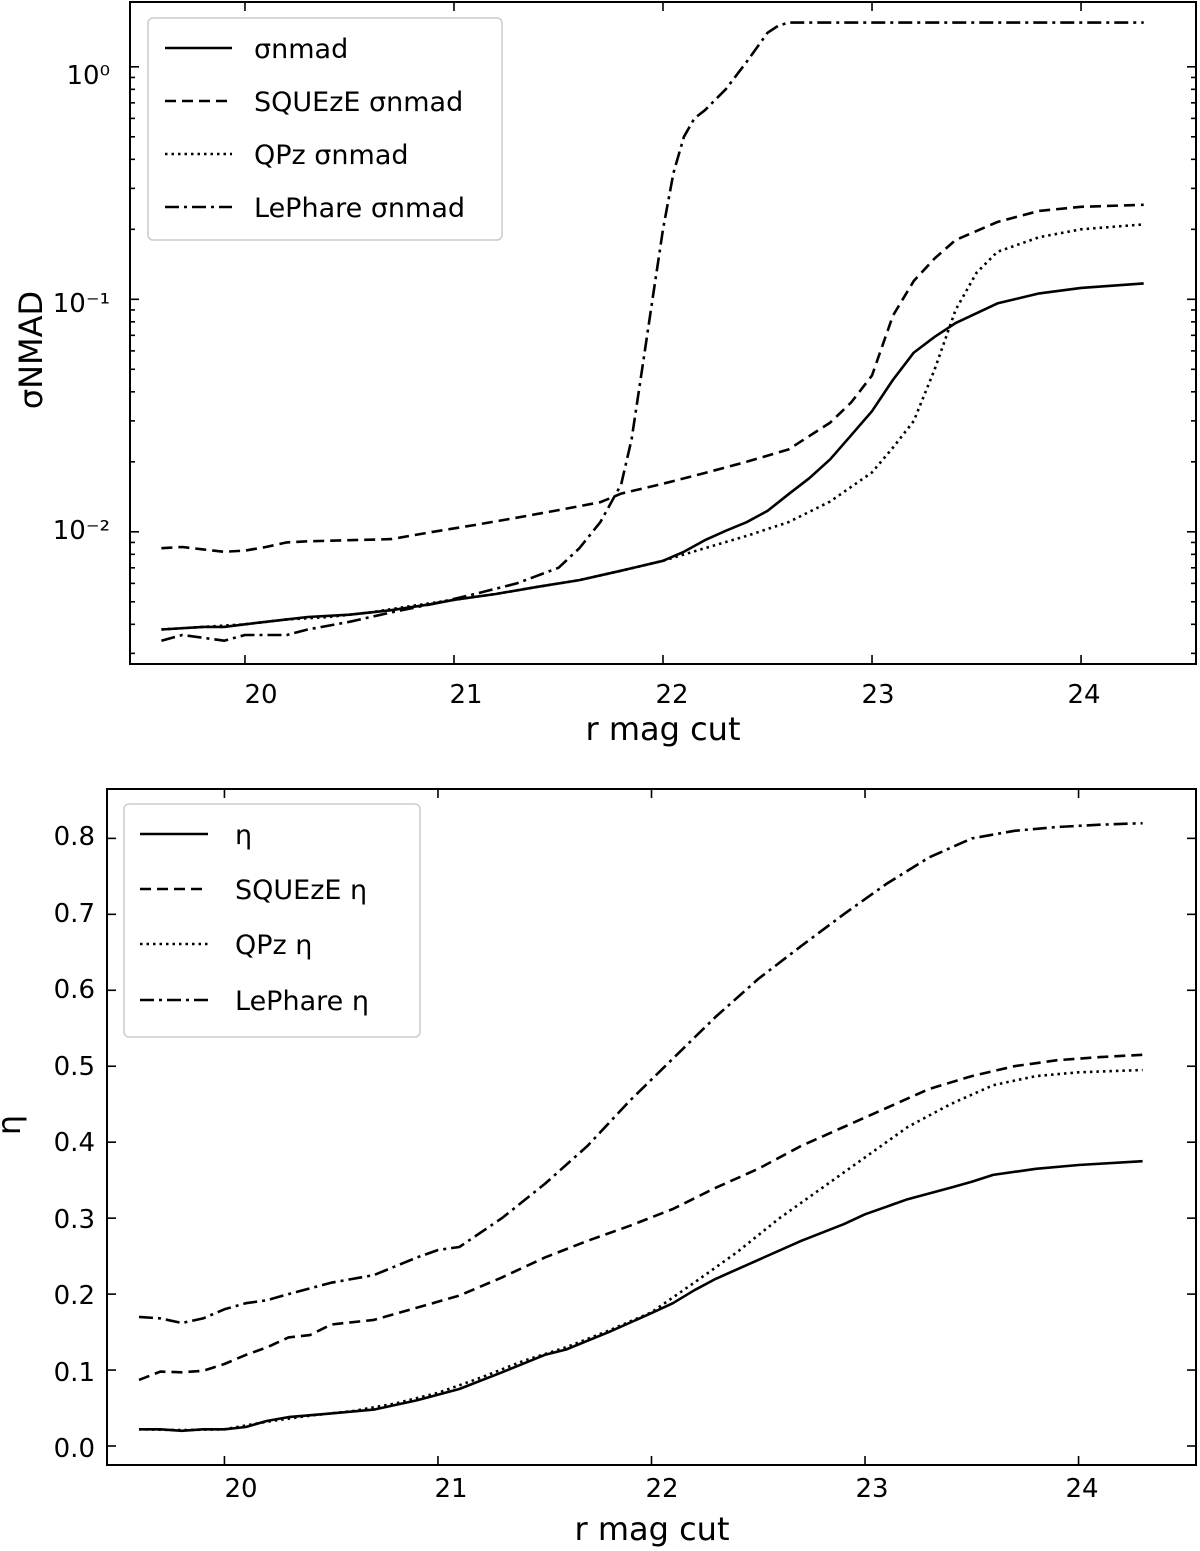  Describe the element at coordinates (641, 1296) in the screenshot. I see `series-line-solid` at that location.